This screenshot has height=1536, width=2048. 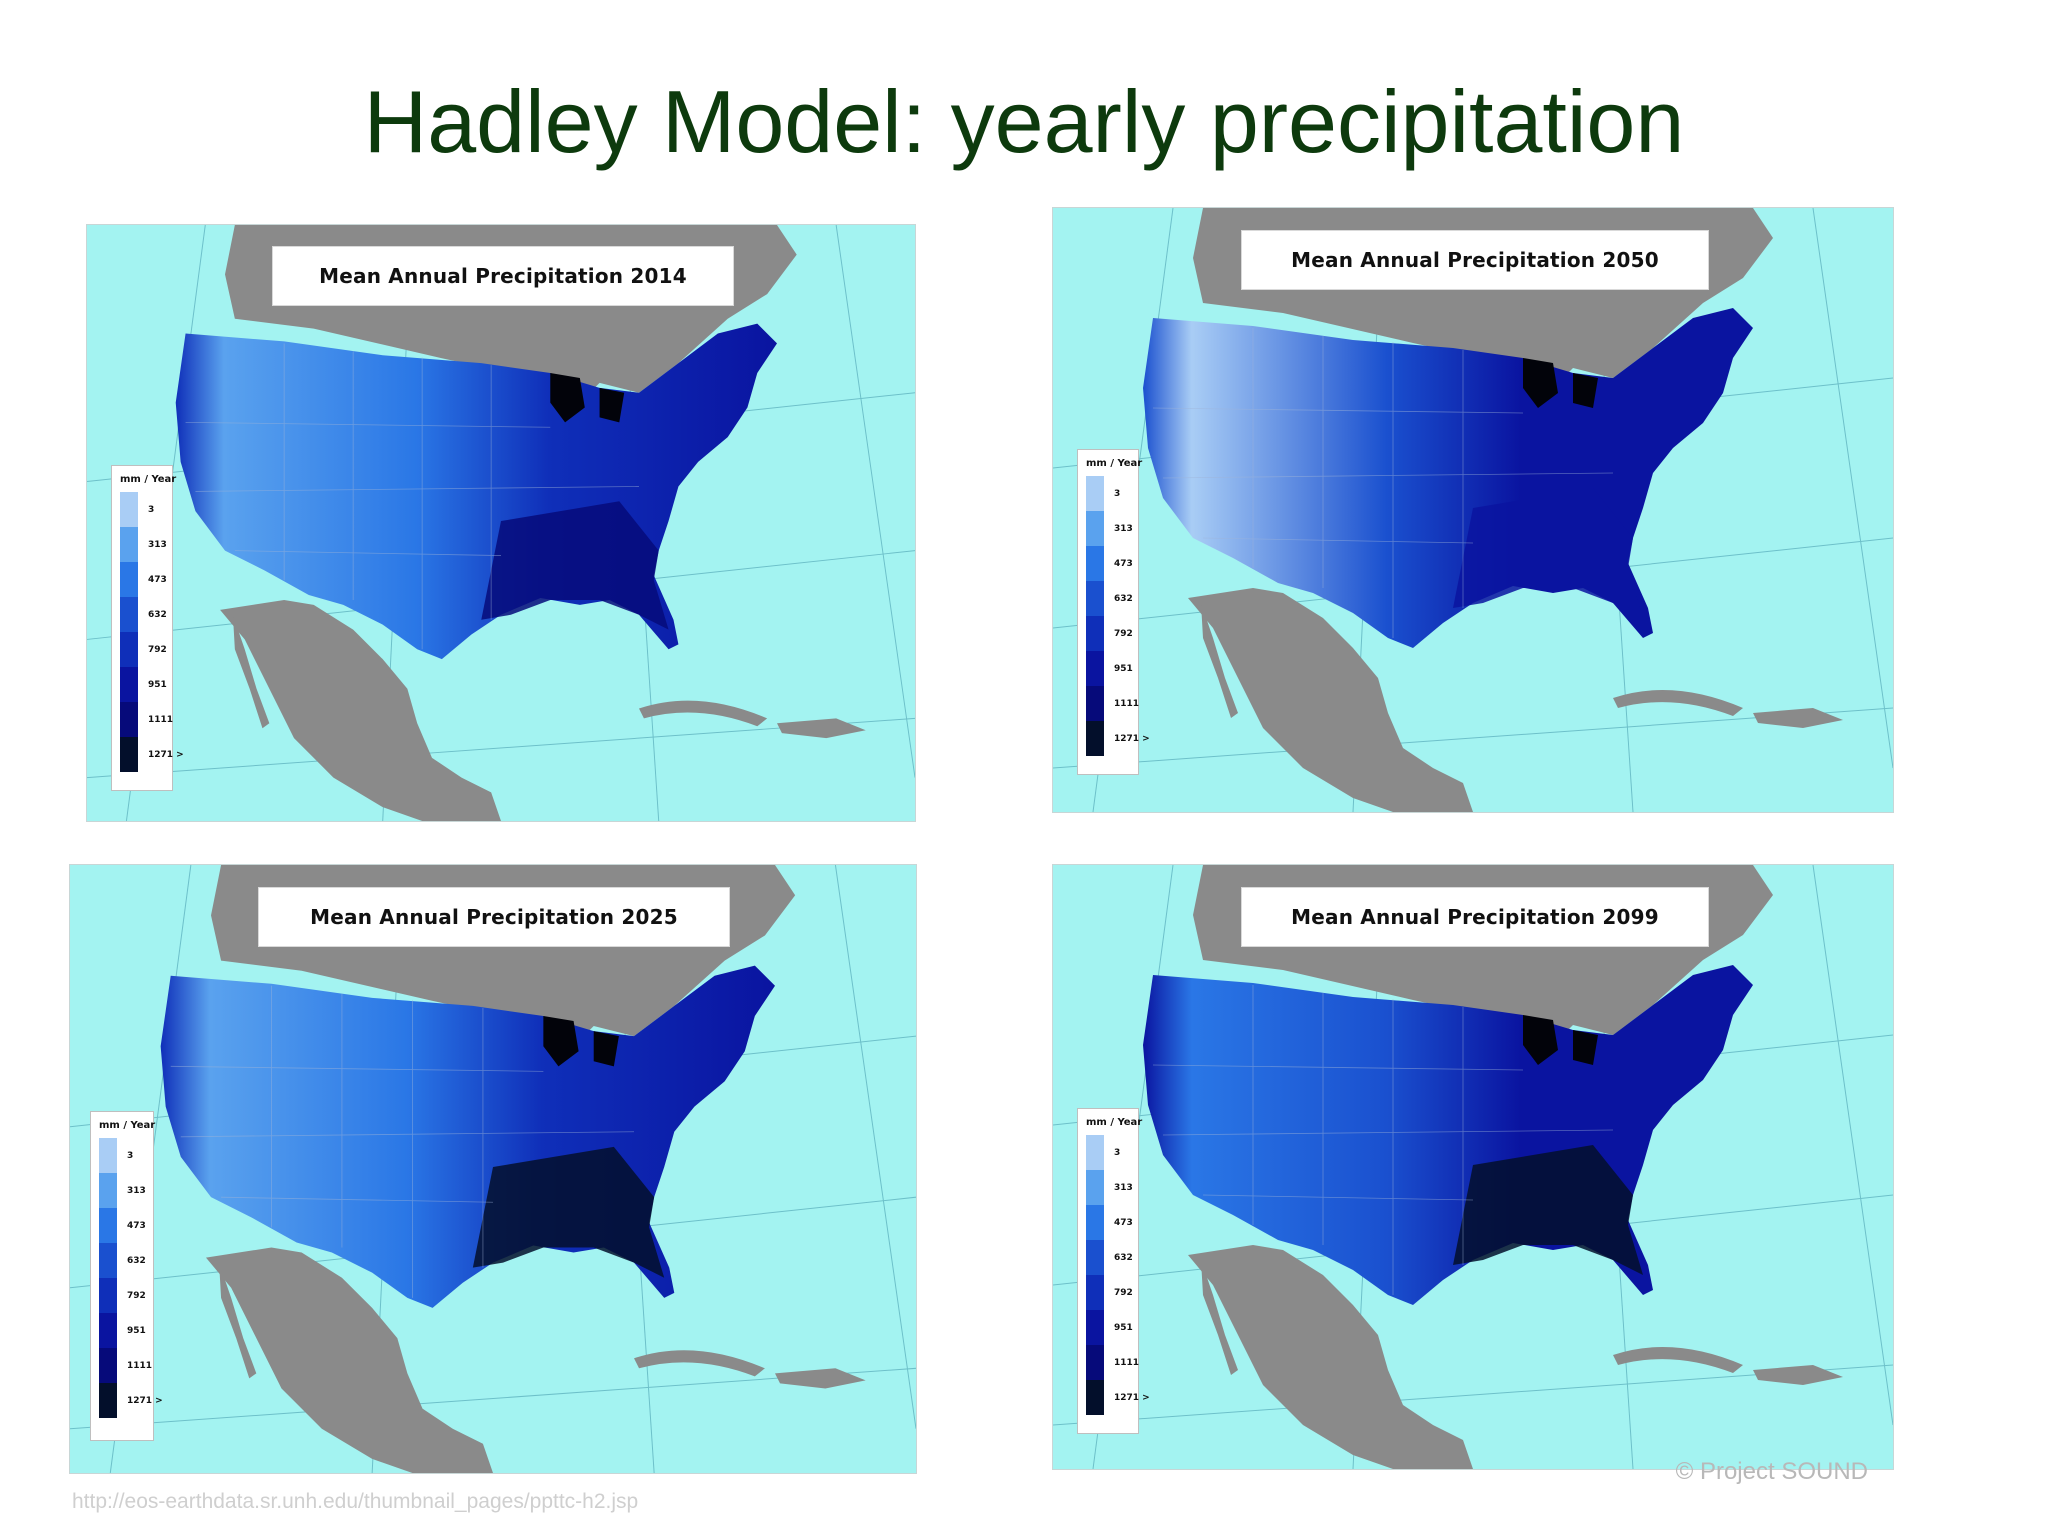 What do you see at coordinates (503, 276) in the screenshot?
I see `map-title: Mean Annual Precipitation 2014` at bounding box center [503, 276].